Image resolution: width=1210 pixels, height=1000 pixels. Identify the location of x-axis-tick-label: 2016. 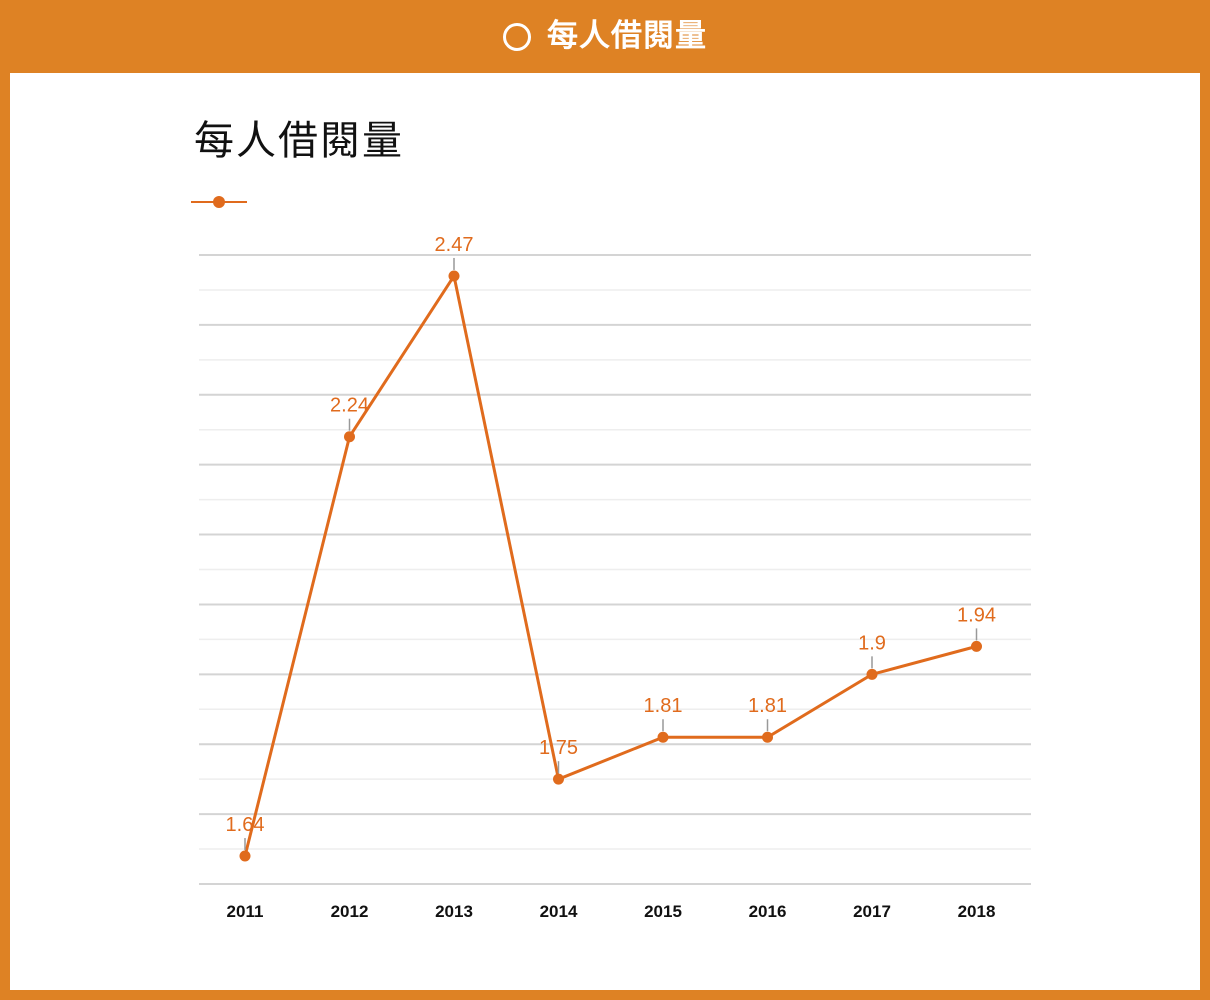
(768, 911).